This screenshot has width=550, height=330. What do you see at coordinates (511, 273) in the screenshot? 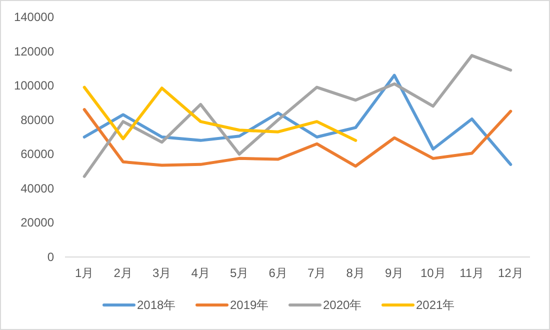
I see `x-tick-label: 12月` at bounding box center [511, 273].